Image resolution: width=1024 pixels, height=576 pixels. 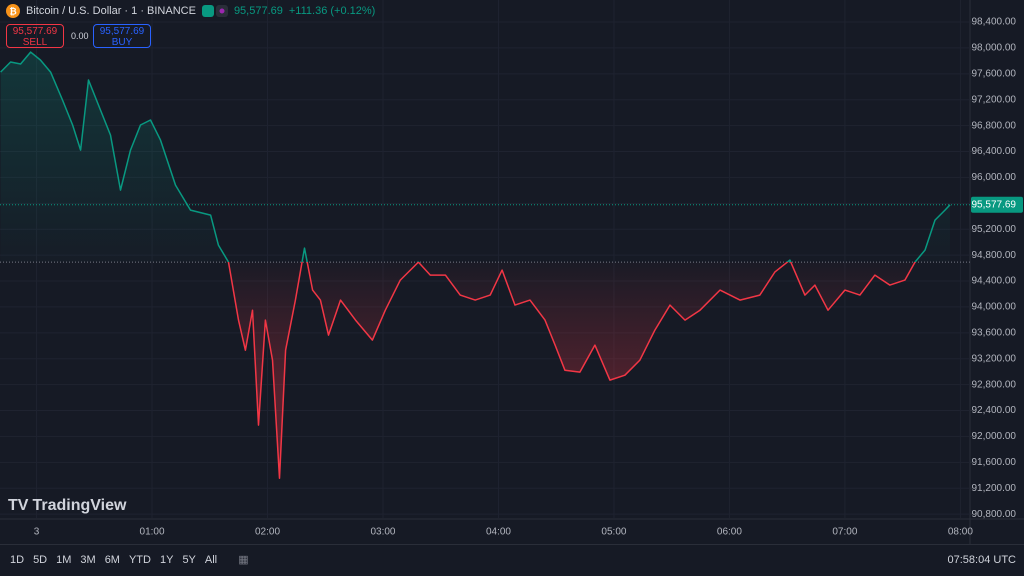 What do you see at coordinates (994, 204) in the screenshot?
I see `last-price-label: 95,577.69` at bounding box center [994, 204].